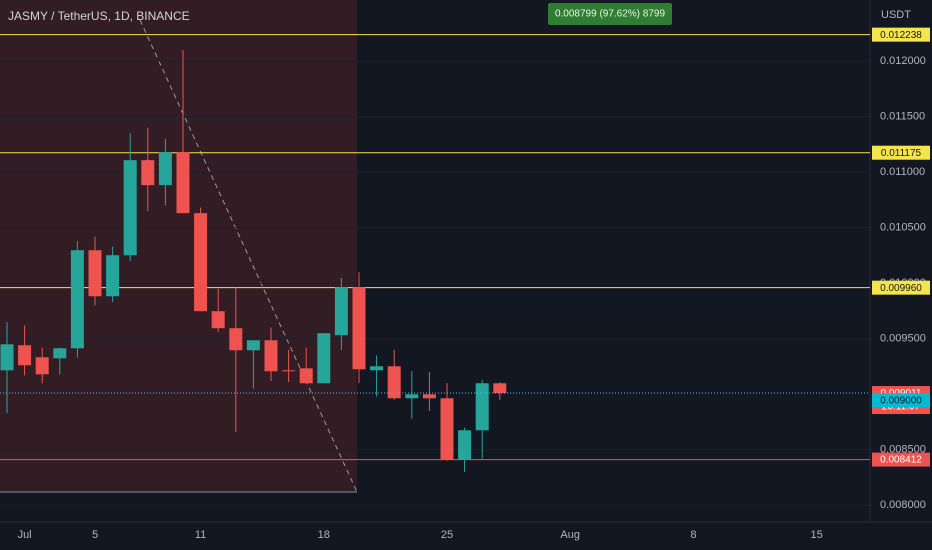  Describe the element at coordinates (570, 535) in the screenshot. I see `x-tick-label: Aug` at that location.